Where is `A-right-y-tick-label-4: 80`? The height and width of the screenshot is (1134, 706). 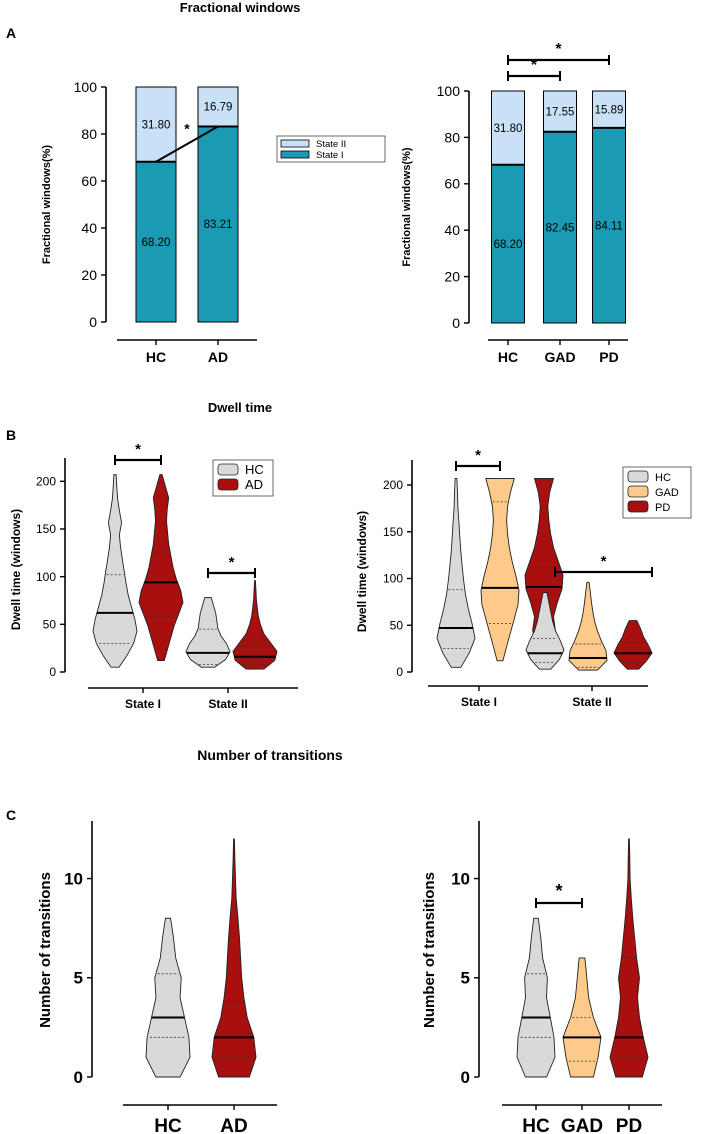 A-right-y-tick-label-4: 80 is located at coordinates (452, 137).